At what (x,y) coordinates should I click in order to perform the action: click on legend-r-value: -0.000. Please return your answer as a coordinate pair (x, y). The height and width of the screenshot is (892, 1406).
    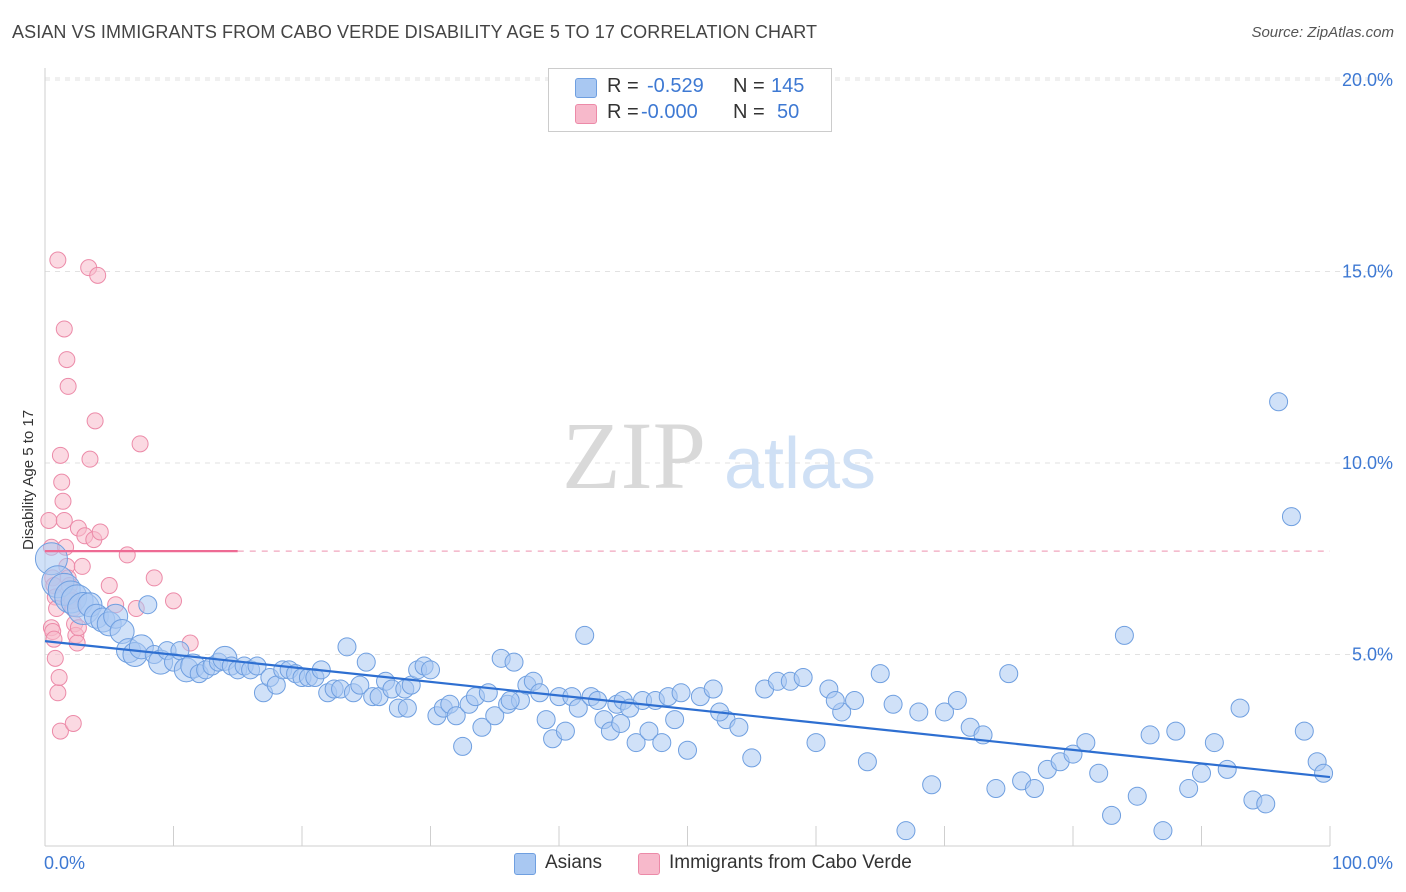
    Looking at the image, I should click on (669, 112).